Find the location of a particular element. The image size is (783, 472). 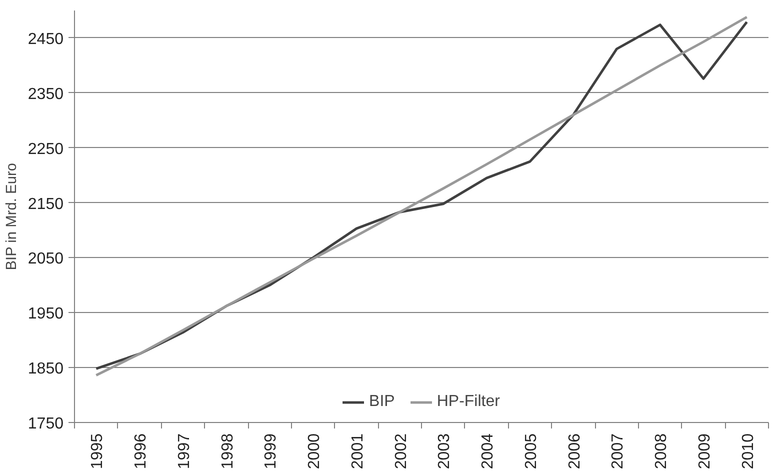

x-tick-label: 2007 is located at coordinates (618, 451).